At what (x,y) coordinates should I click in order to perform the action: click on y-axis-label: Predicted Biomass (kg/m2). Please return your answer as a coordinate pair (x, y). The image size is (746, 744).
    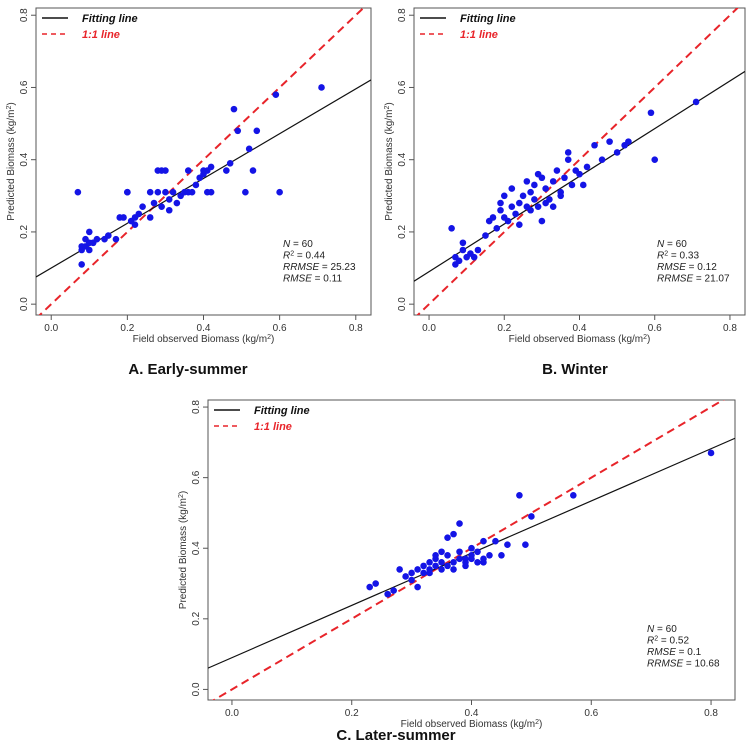
    Looking at the image, I should click on (390, 161).